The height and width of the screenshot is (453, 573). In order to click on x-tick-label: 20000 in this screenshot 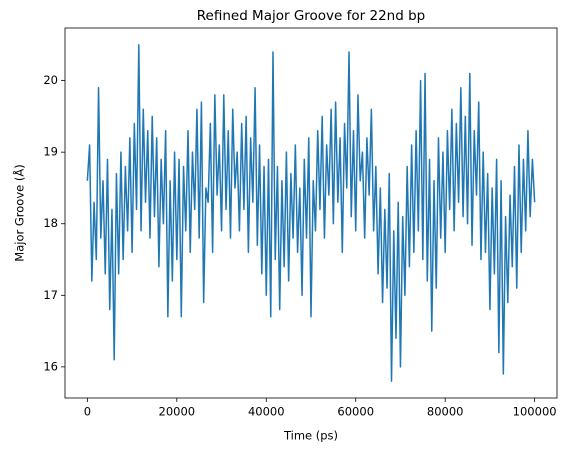, I will do `click(177, 412)`.